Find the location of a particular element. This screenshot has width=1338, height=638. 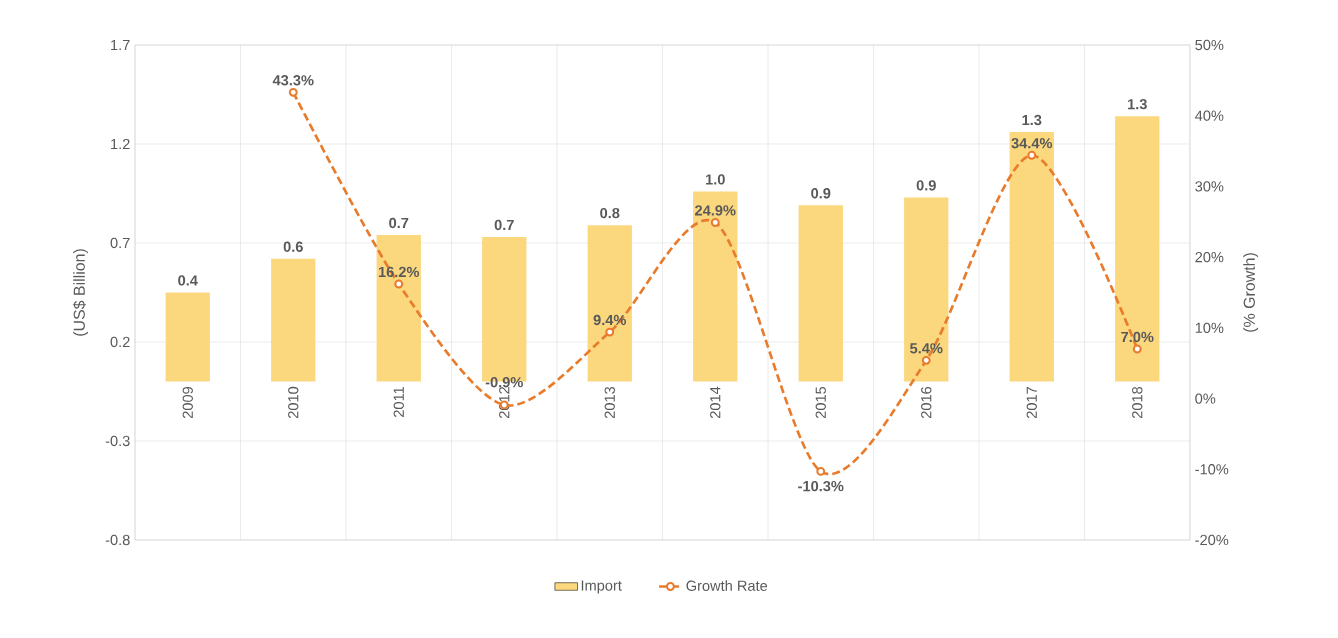

y2-tick-label: -20% is located at coordinates (1212, 540).